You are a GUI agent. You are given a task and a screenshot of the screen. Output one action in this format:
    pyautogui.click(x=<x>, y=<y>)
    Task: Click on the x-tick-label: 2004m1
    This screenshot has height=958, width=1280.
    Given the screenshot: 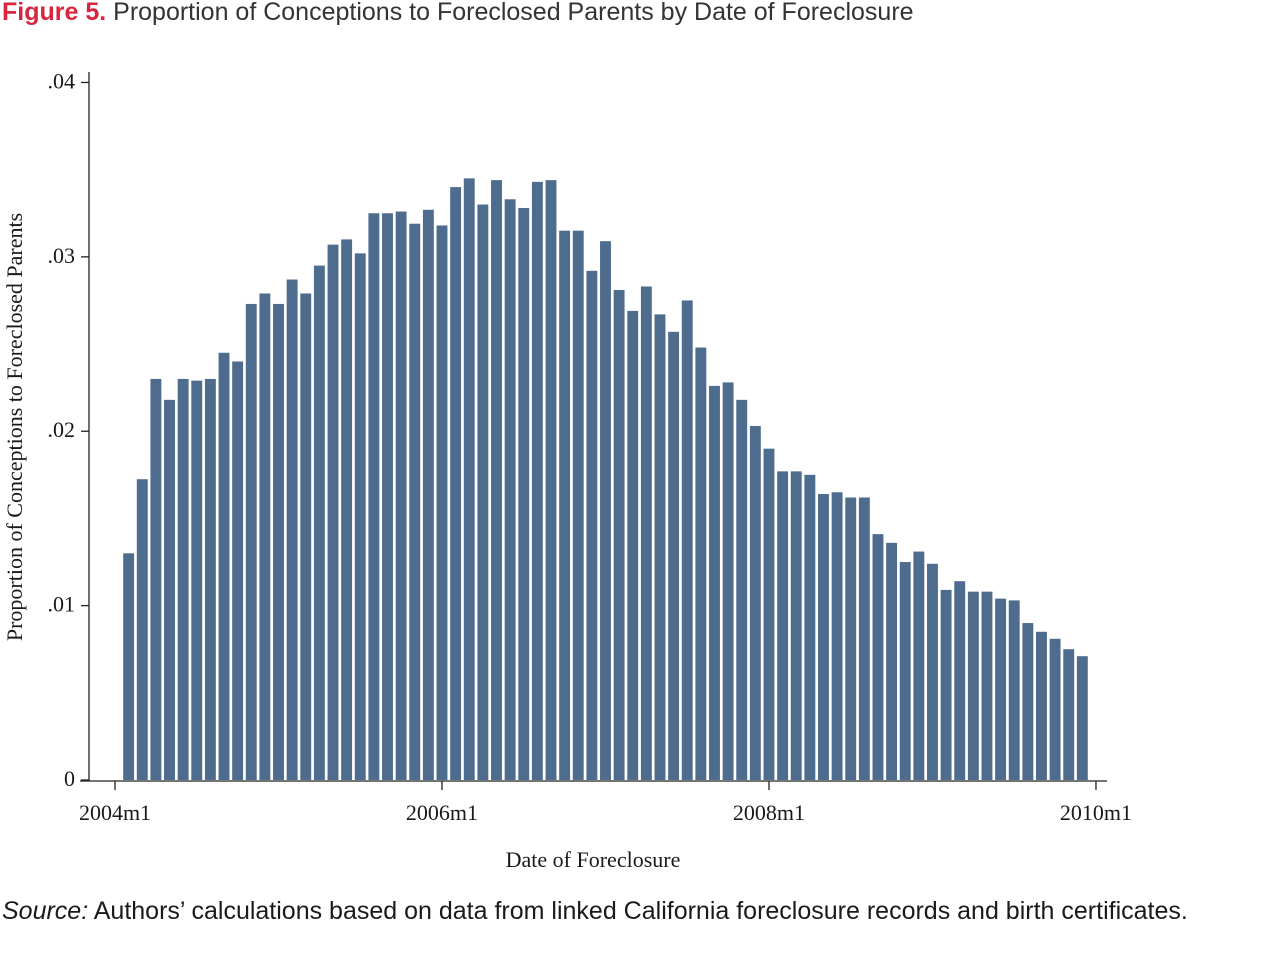 What is the action you would take?
    pyautogui.click(x=115, y=812)
    